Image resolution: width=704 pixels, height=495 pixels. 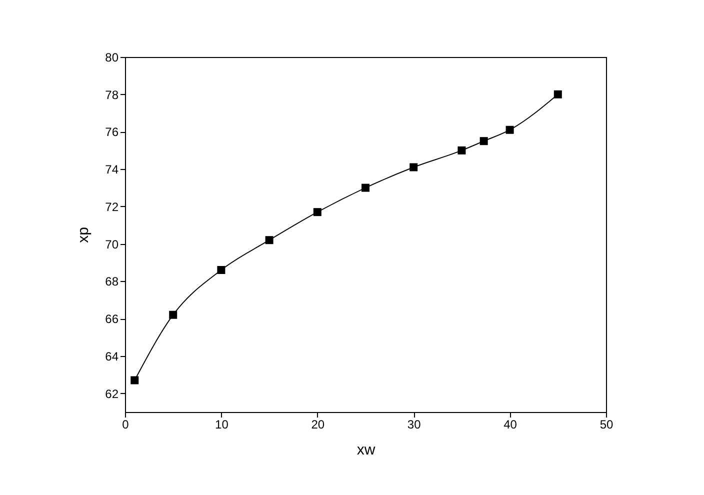 What do you see at coordinates (112, 95) in the screenshot?
I see `y-tick-label: 78` at bounding box center [112, 95].